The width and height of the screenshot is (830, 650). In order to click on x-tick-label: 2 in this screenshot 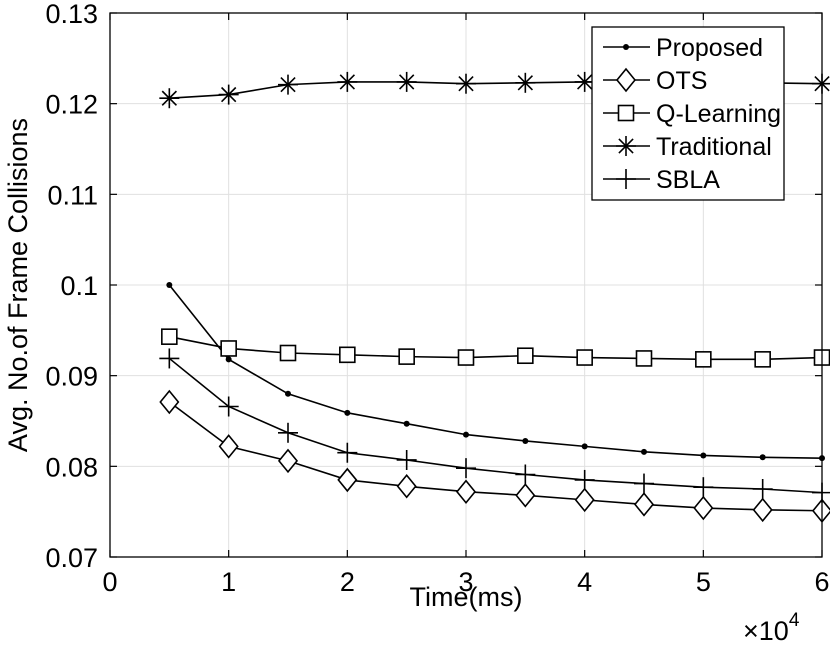, I will do `click(347, 582)`.